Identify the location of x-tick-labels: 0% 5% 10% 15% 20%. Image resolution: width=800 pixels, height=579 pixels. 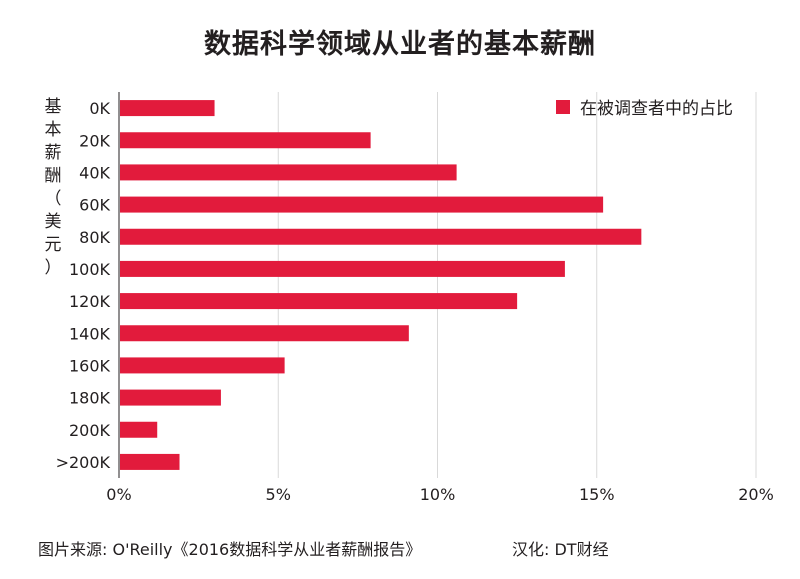
(439, 494).